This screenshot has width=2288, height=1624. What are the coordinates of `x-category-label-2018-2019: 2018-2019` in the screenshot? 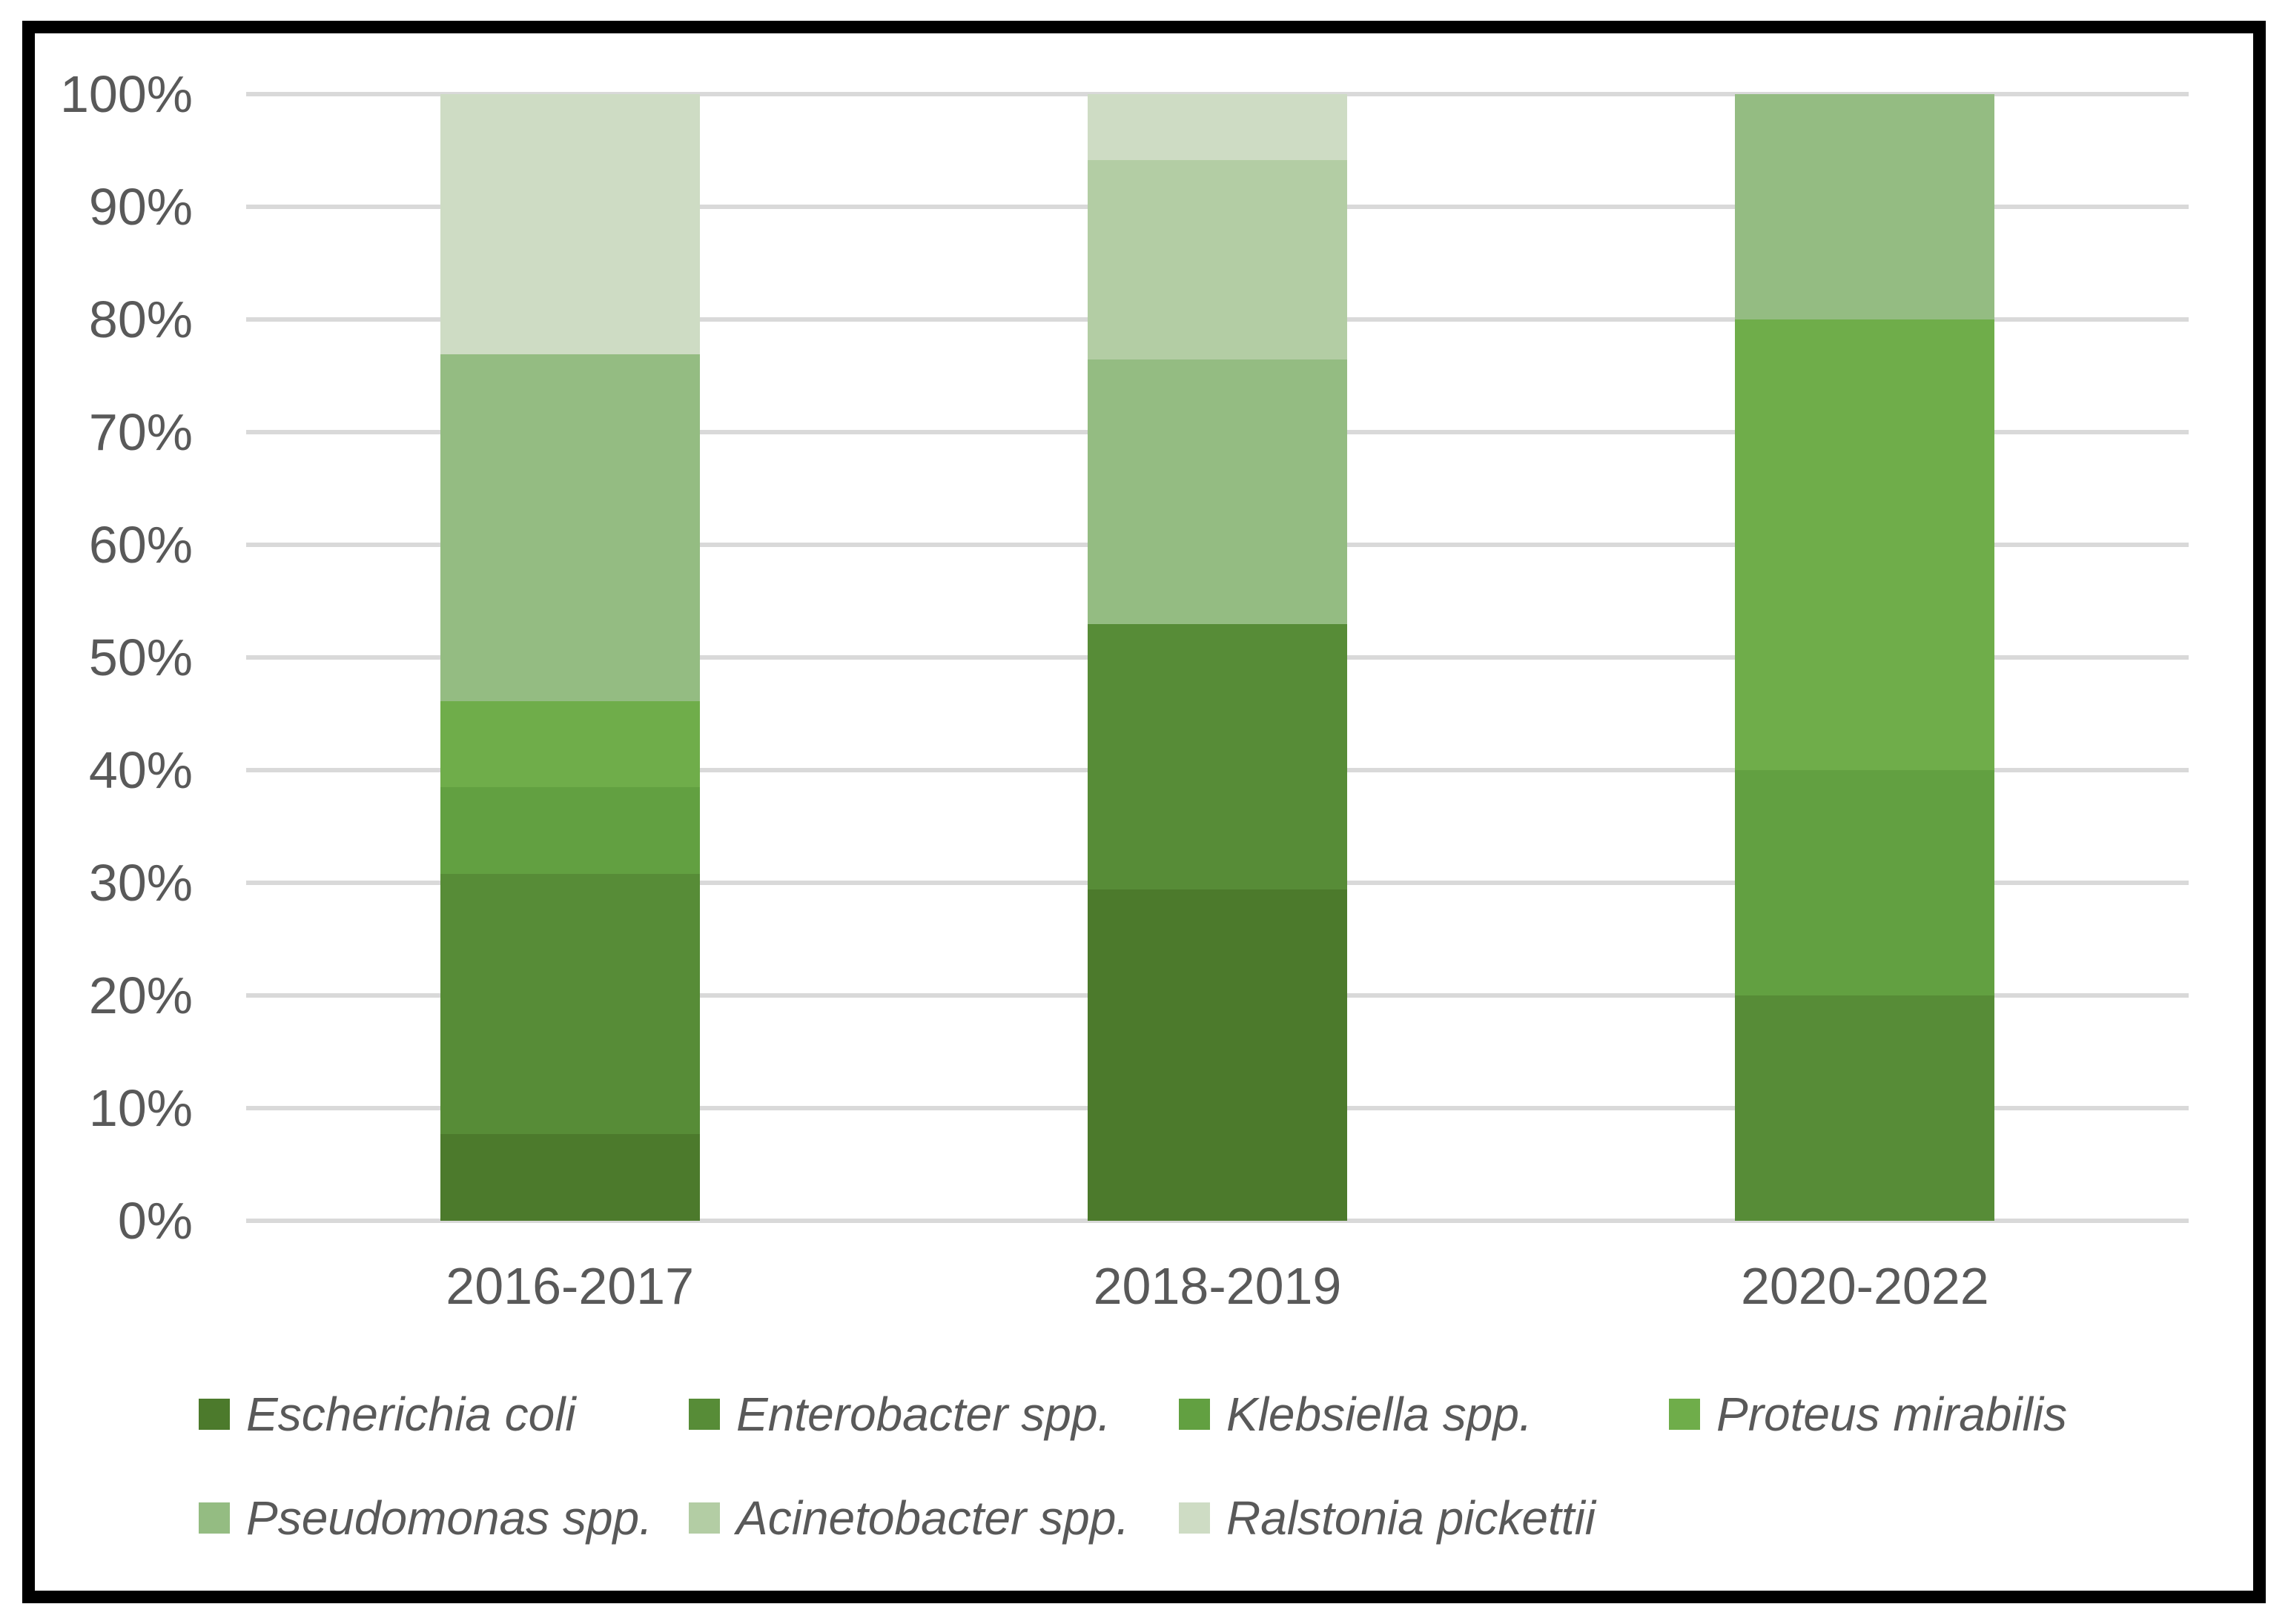 It's located at (1217, 1286).